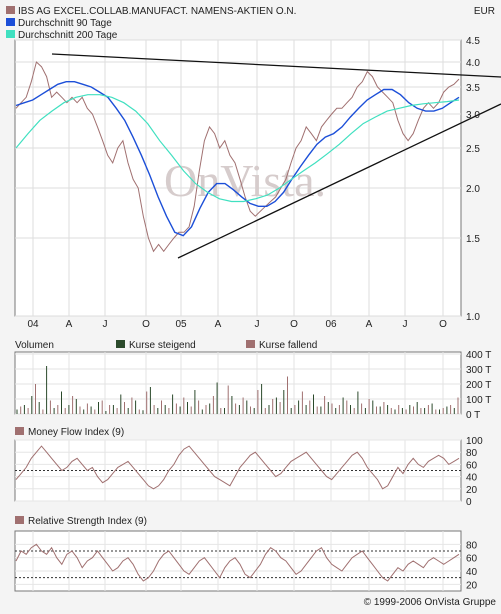  What do you see at coordinates (33, 324) in the screenshot?
I see `price-x-tick-label: 04` at bounding box center [33, 324].